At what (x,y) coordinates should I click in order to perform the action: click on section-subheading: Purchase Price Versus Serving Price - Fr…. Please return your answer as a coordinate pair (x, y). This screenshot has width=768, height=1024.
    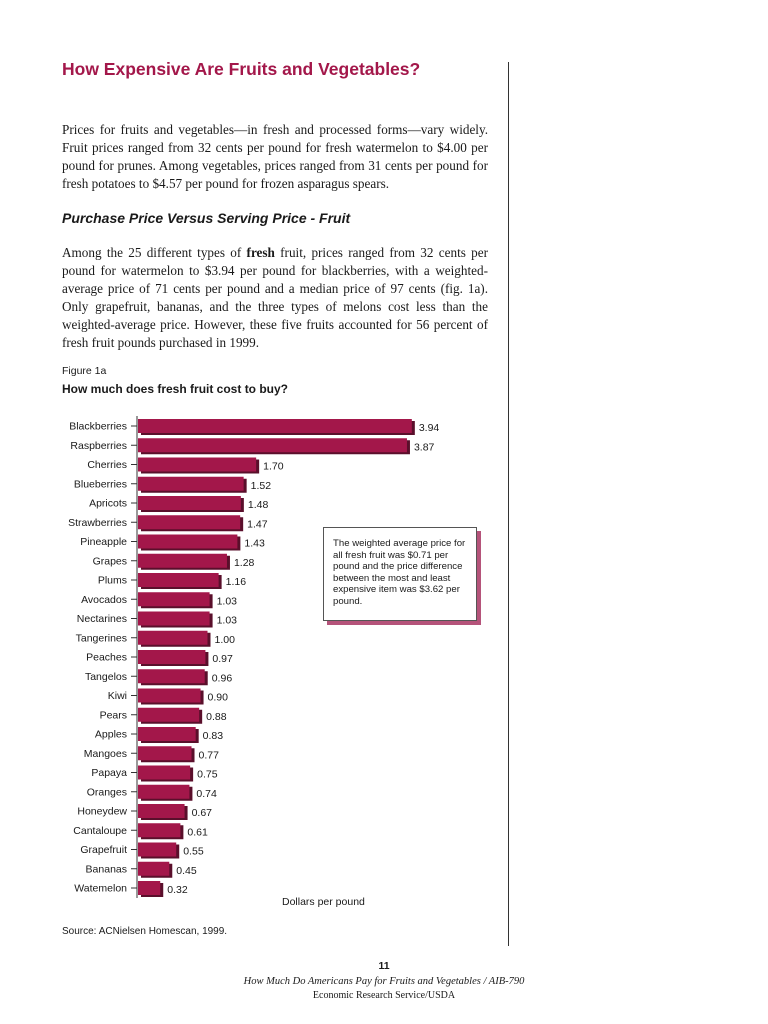
    Looking at the image, I should click on (206, 218).